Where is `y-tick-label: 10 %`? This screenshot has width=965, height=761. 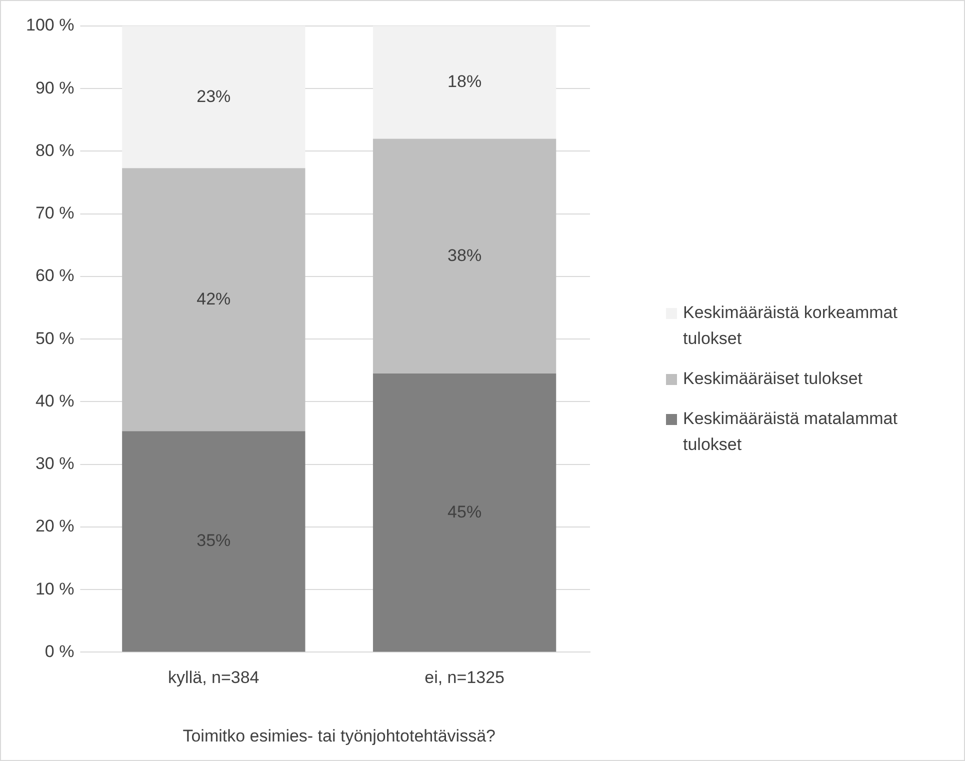
y-tick-label: 10 % is located at coordinates (54, 588).